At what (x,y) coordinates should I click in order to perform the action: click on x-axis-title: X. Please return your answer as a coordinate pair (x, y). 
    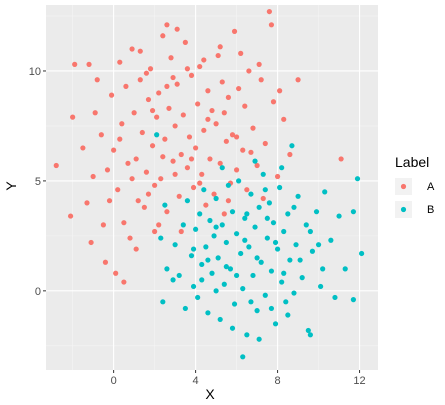
    Looking at the image, I should click on (210, 394).